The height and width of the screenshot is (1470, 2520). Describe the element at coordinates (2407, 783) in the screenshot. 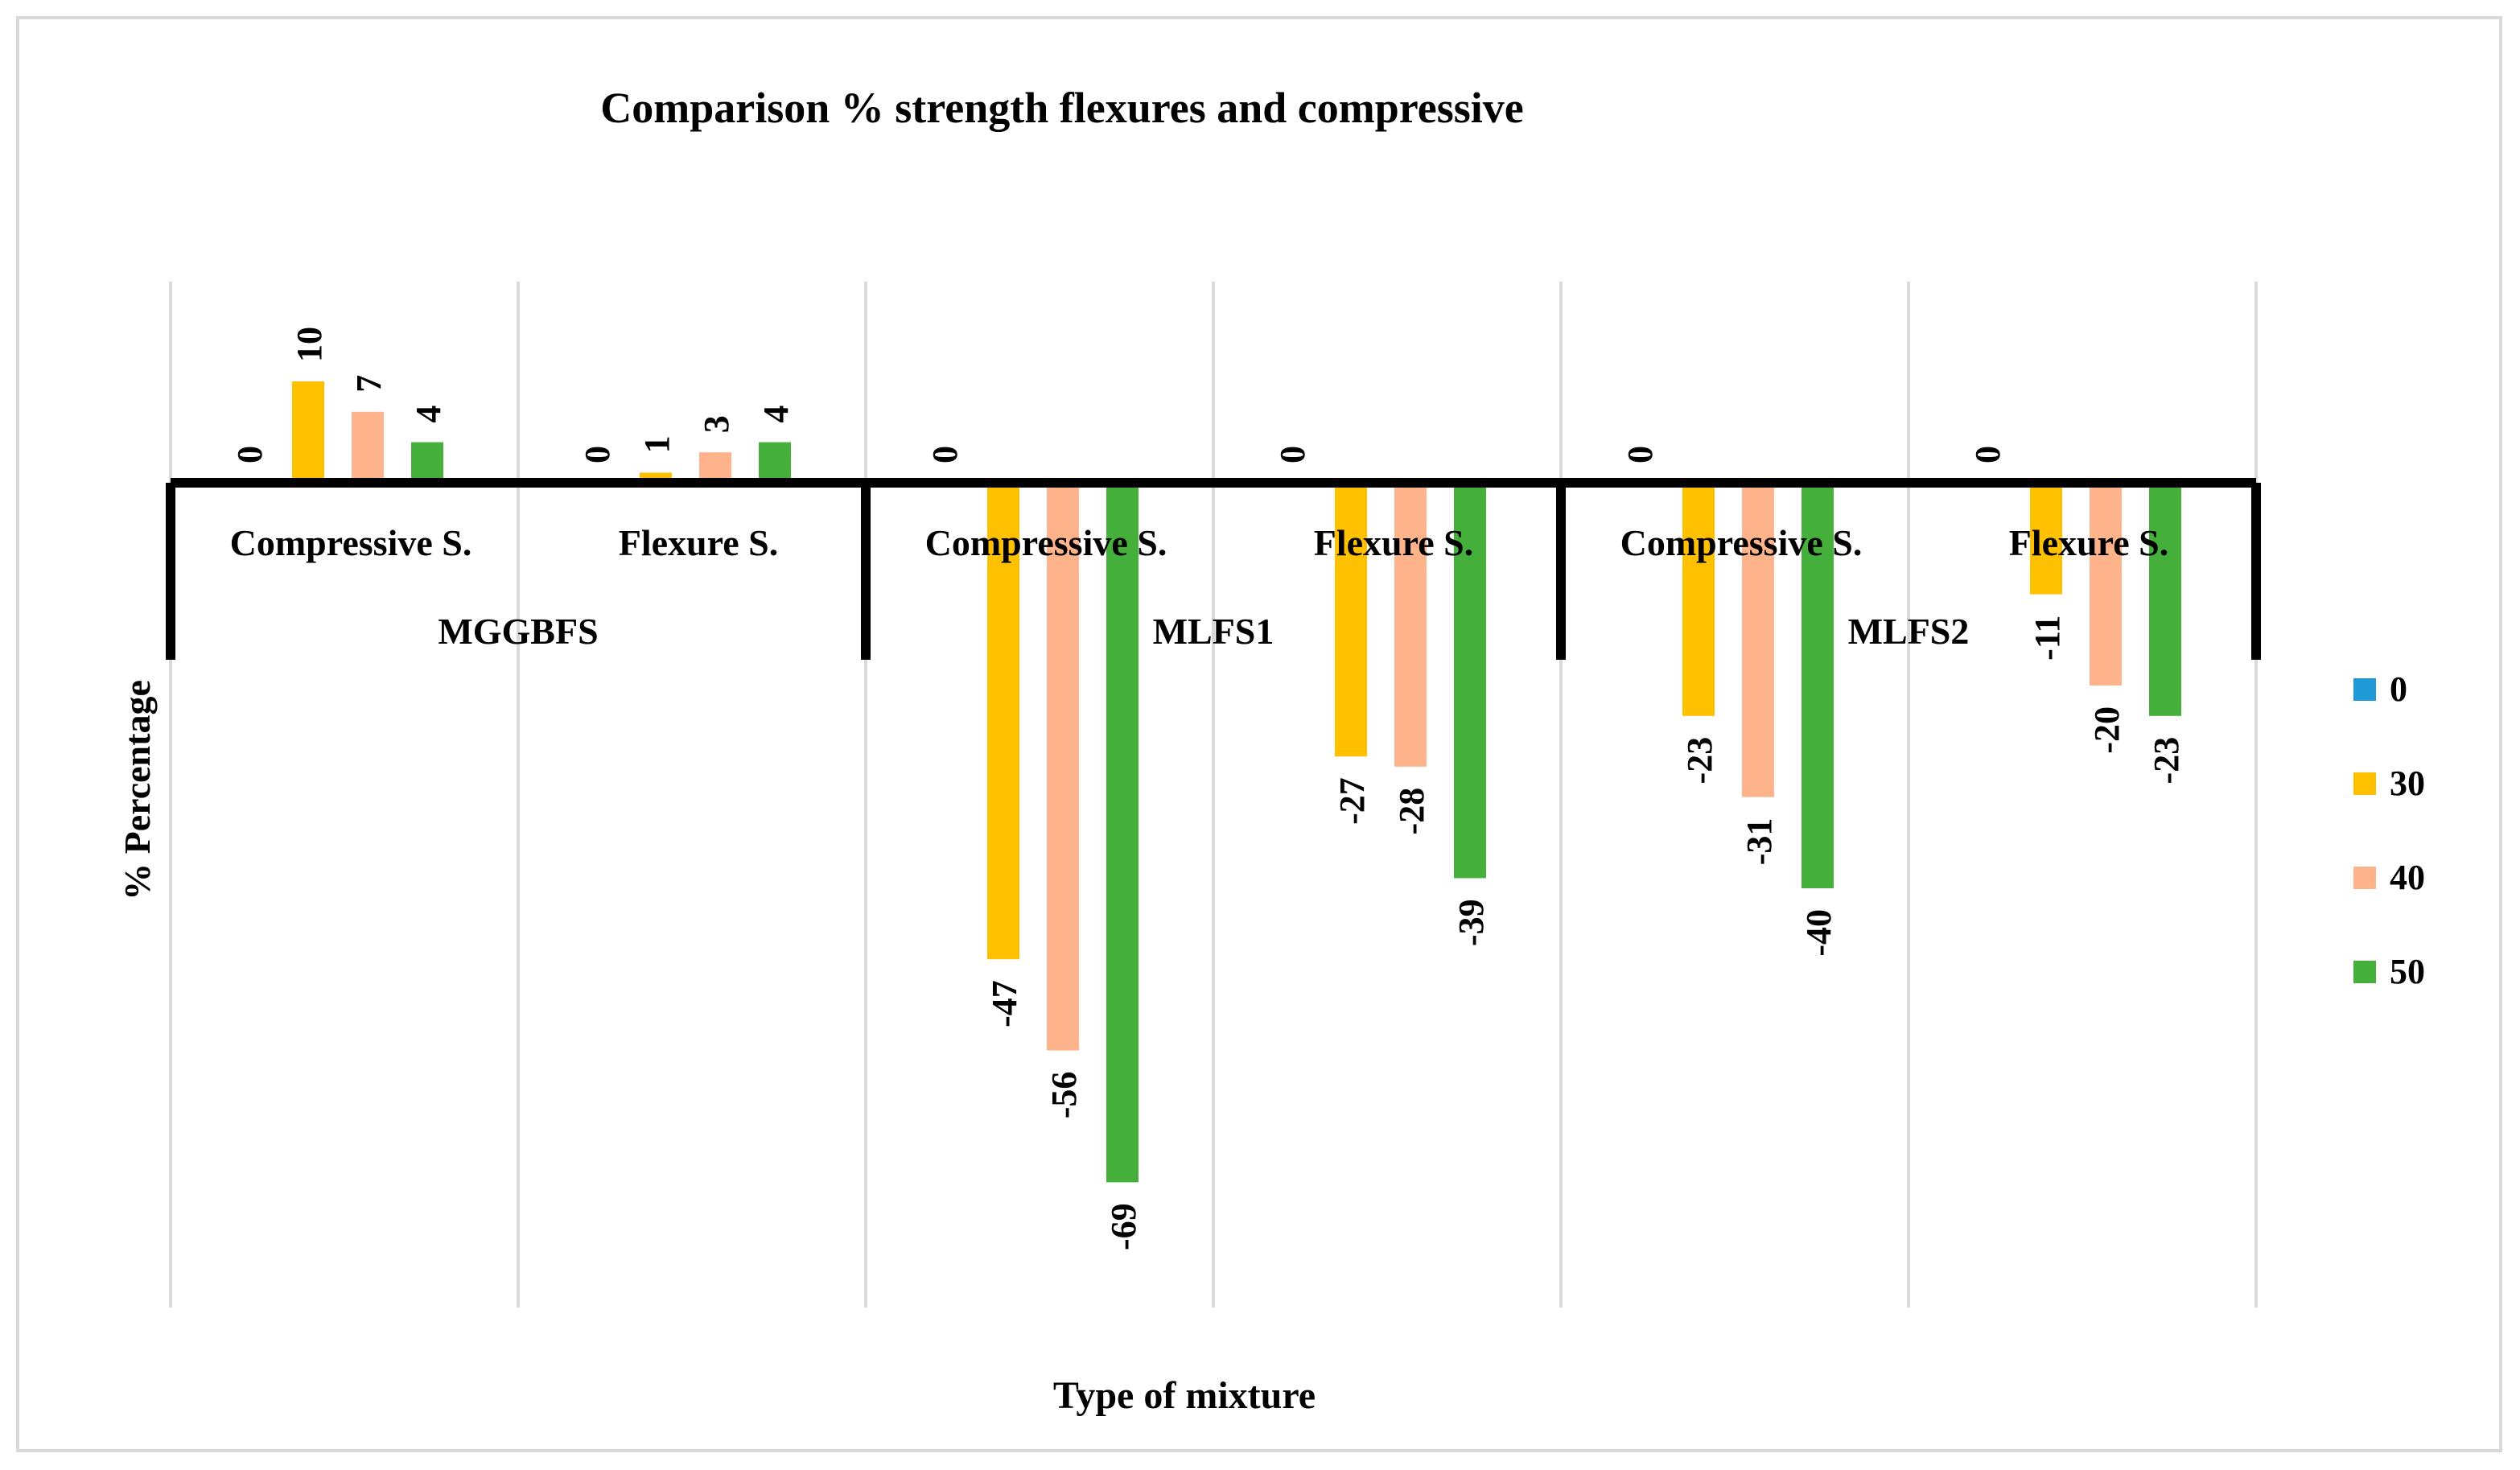

I see `legend-label: 30` at that location.